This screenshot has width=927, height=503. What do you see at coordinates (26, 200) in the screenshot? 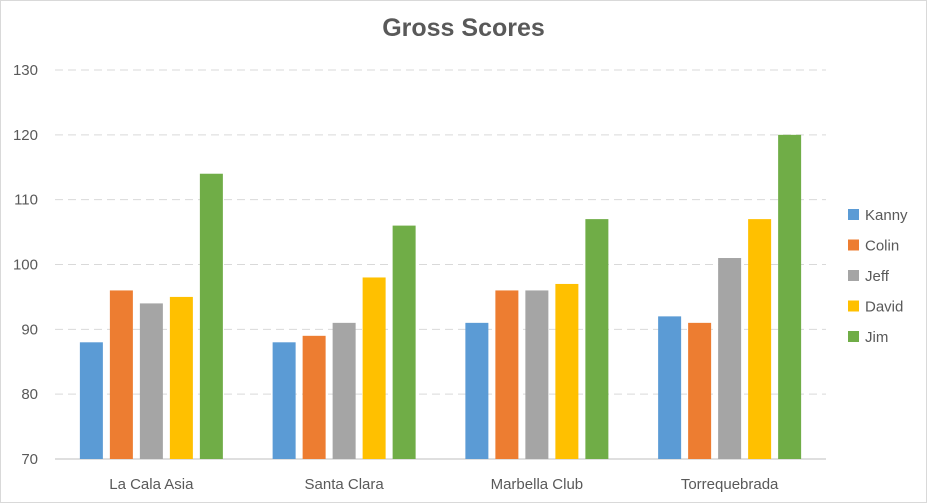
I see `y-tick-label: 110` at bounding box center [26, 200].